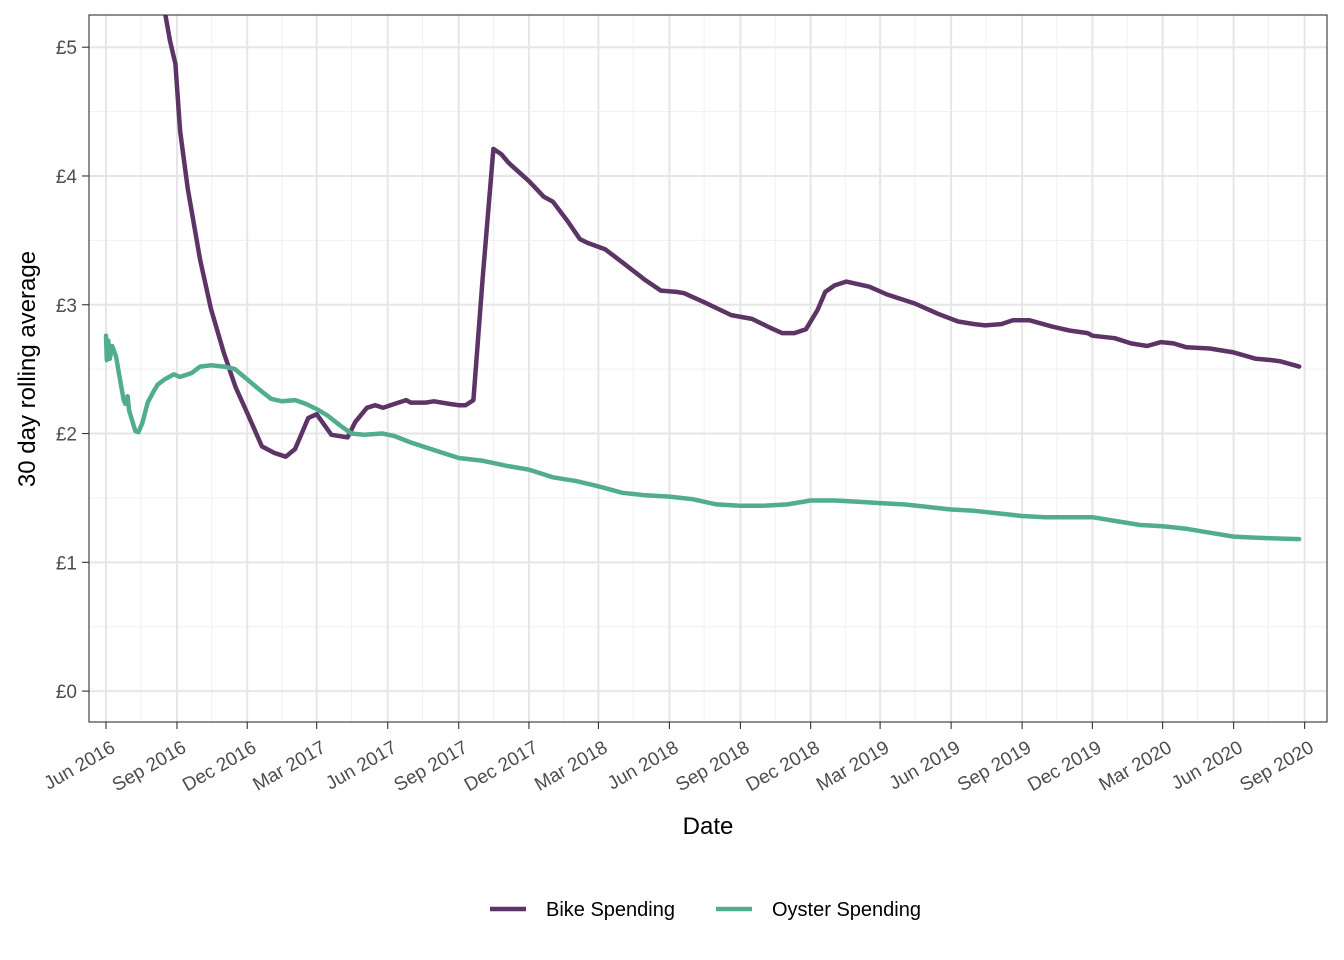 The image size is (1344, 960). I want to click on legend-label-0: Bike Spending, so click(610, 910).